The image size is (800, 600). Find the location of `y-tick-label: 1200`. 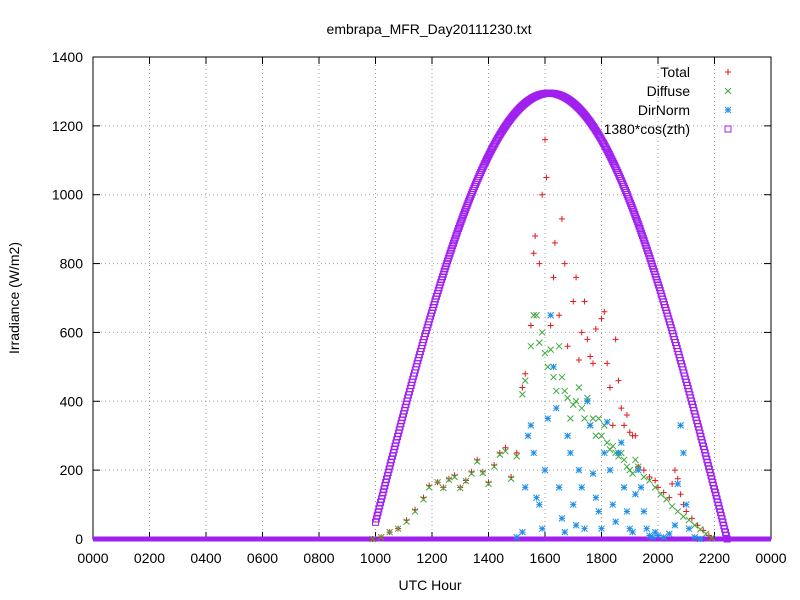

y-tick-label: 1200 is located at coordinates (67, 126).